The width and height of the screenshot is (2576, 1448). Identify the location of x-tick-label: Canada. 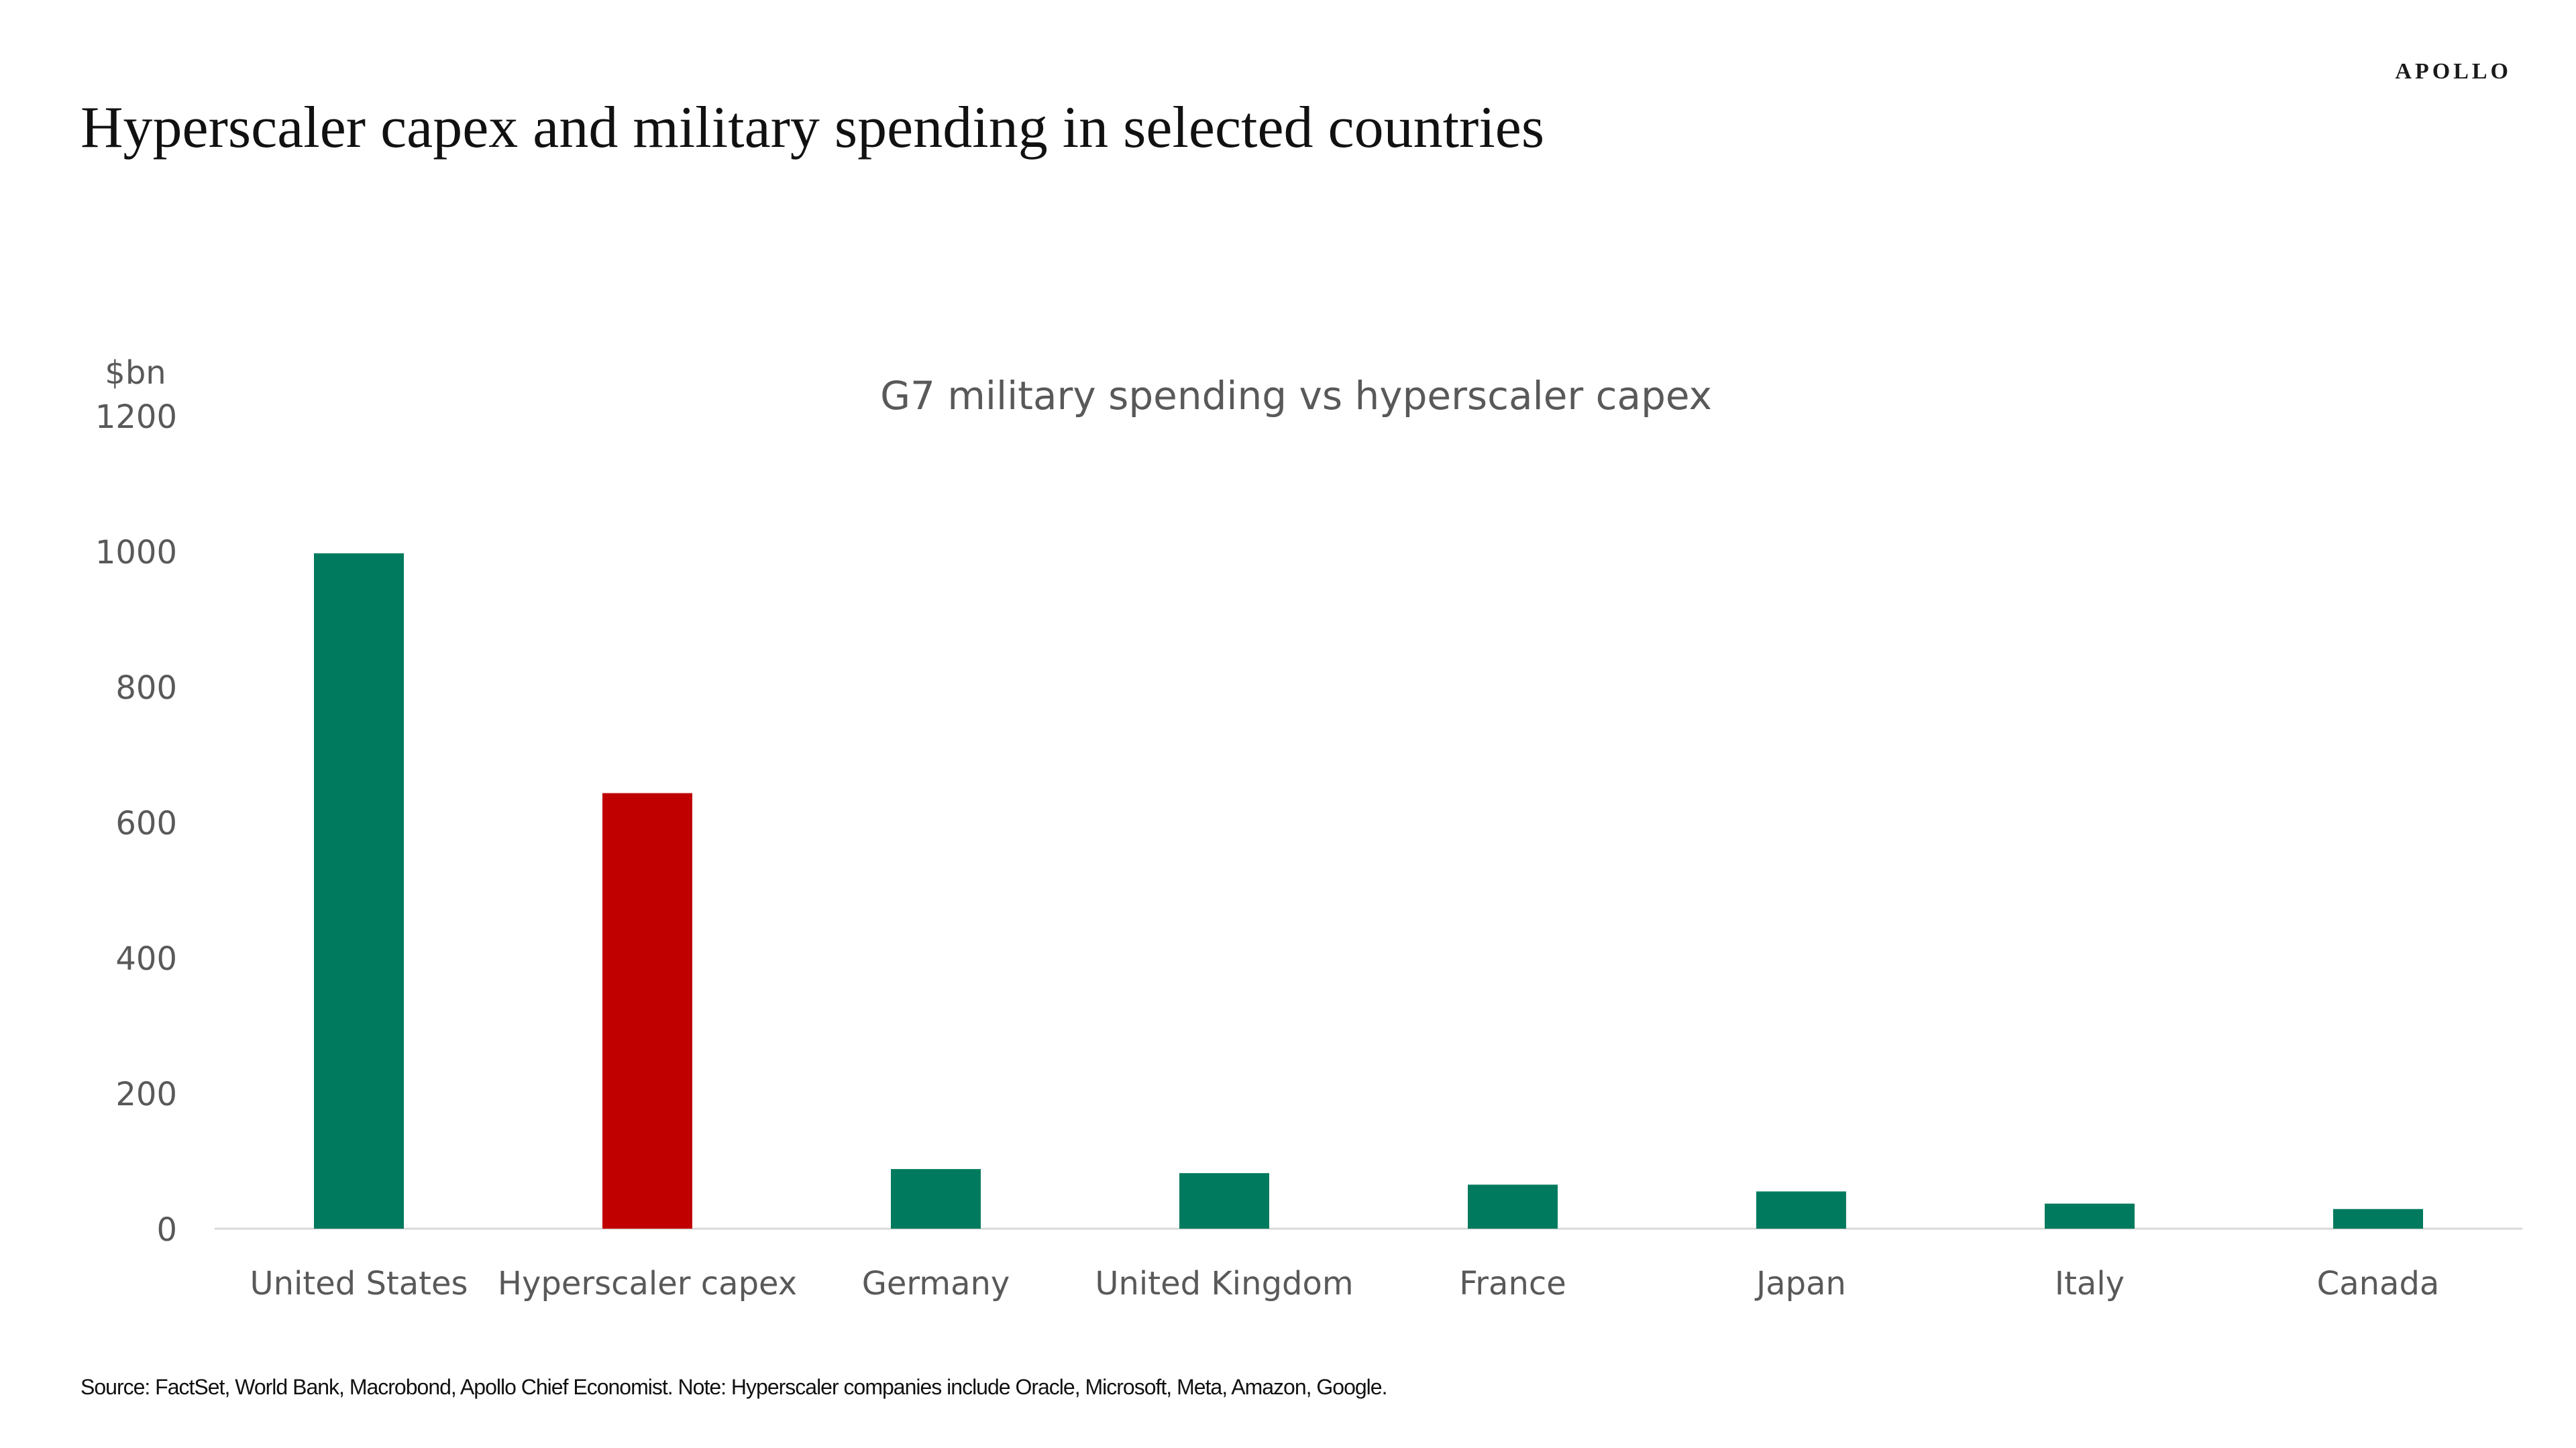
(2378, 1283).